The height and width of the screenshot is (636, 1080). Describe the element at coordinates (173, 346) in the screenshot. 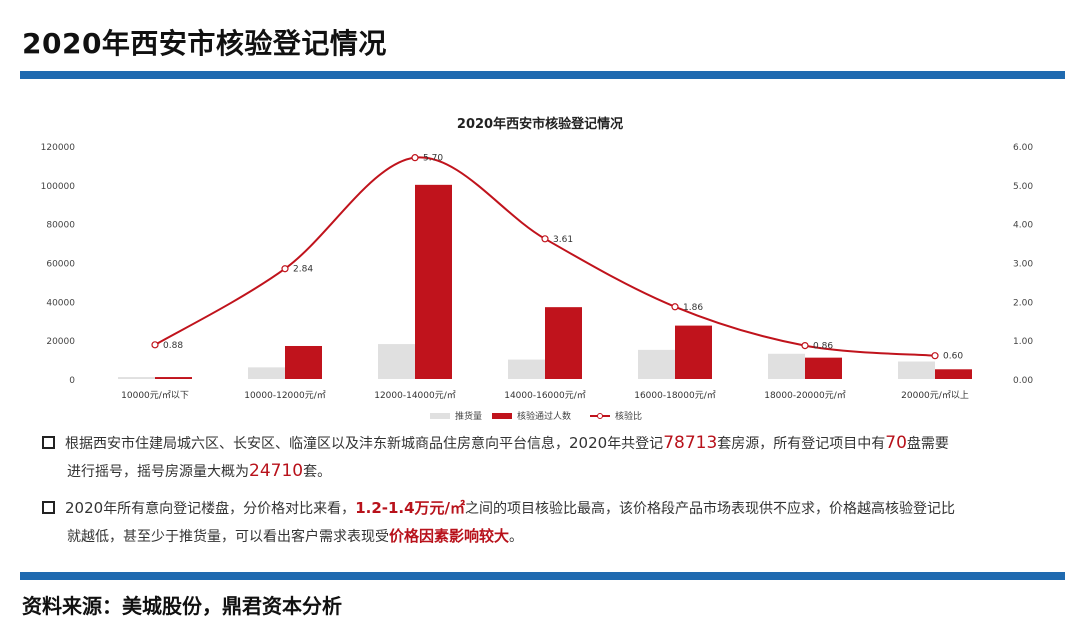

I see `ratio-data-label: 0.88` at that location.